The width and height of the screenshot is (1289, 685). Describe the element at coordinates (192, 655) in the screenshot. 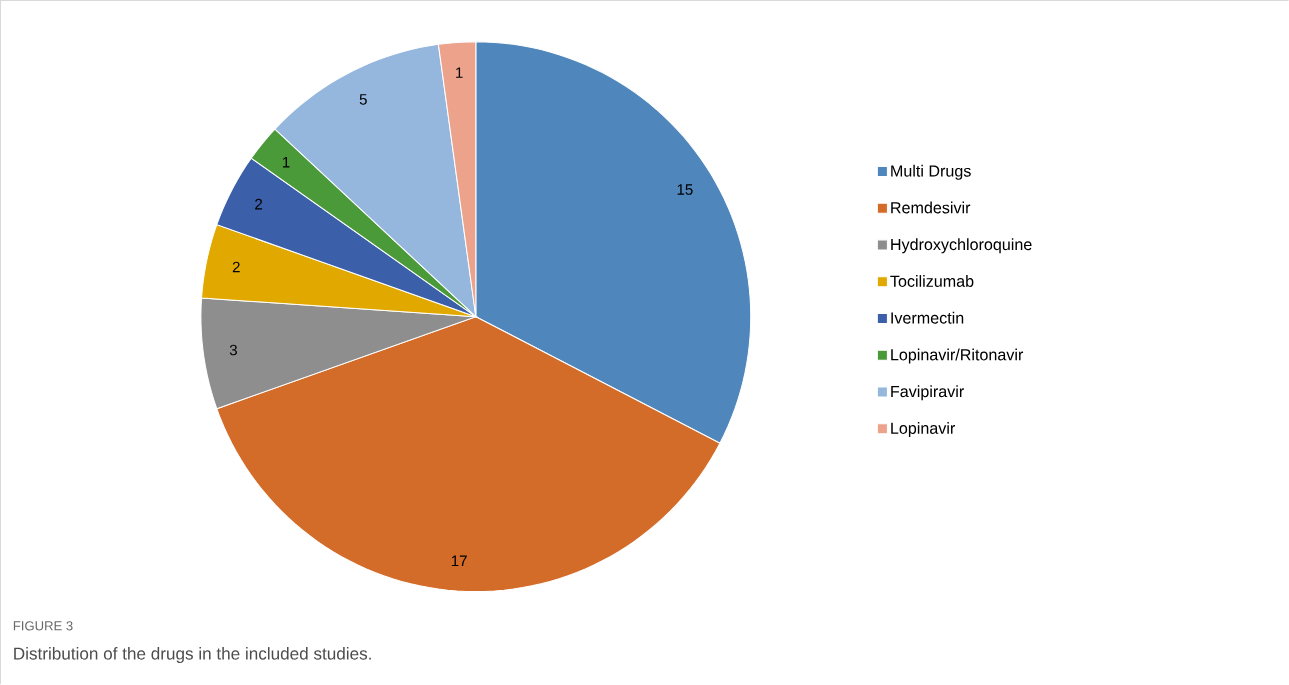

I see `text: Distribution of the drugs in the included studies.` at that location.